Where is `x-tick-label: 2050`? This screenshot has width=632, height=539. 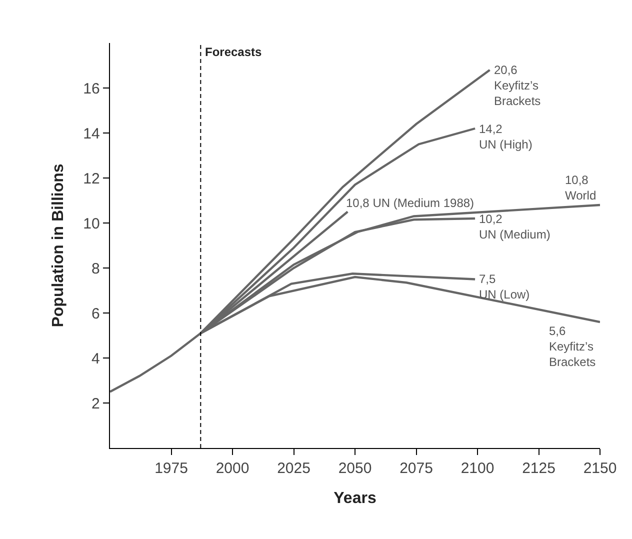 x-tick-label: 2050 is located at coordinates (355, 469).